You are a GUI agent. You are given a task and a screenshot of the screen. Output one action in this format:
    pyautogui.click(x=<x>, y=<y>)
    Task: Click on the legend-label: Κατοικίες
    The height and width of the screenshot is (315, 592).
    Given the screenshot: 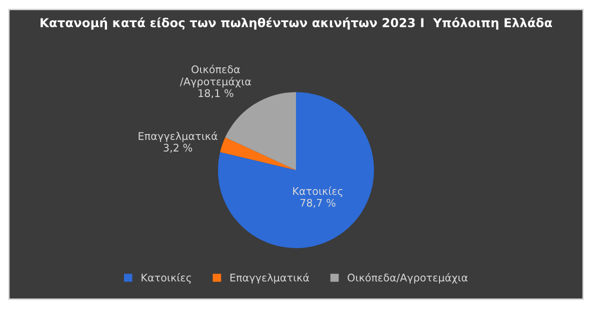 What is the action you would take?
    pyautogui.click(x=166, y=278)
    